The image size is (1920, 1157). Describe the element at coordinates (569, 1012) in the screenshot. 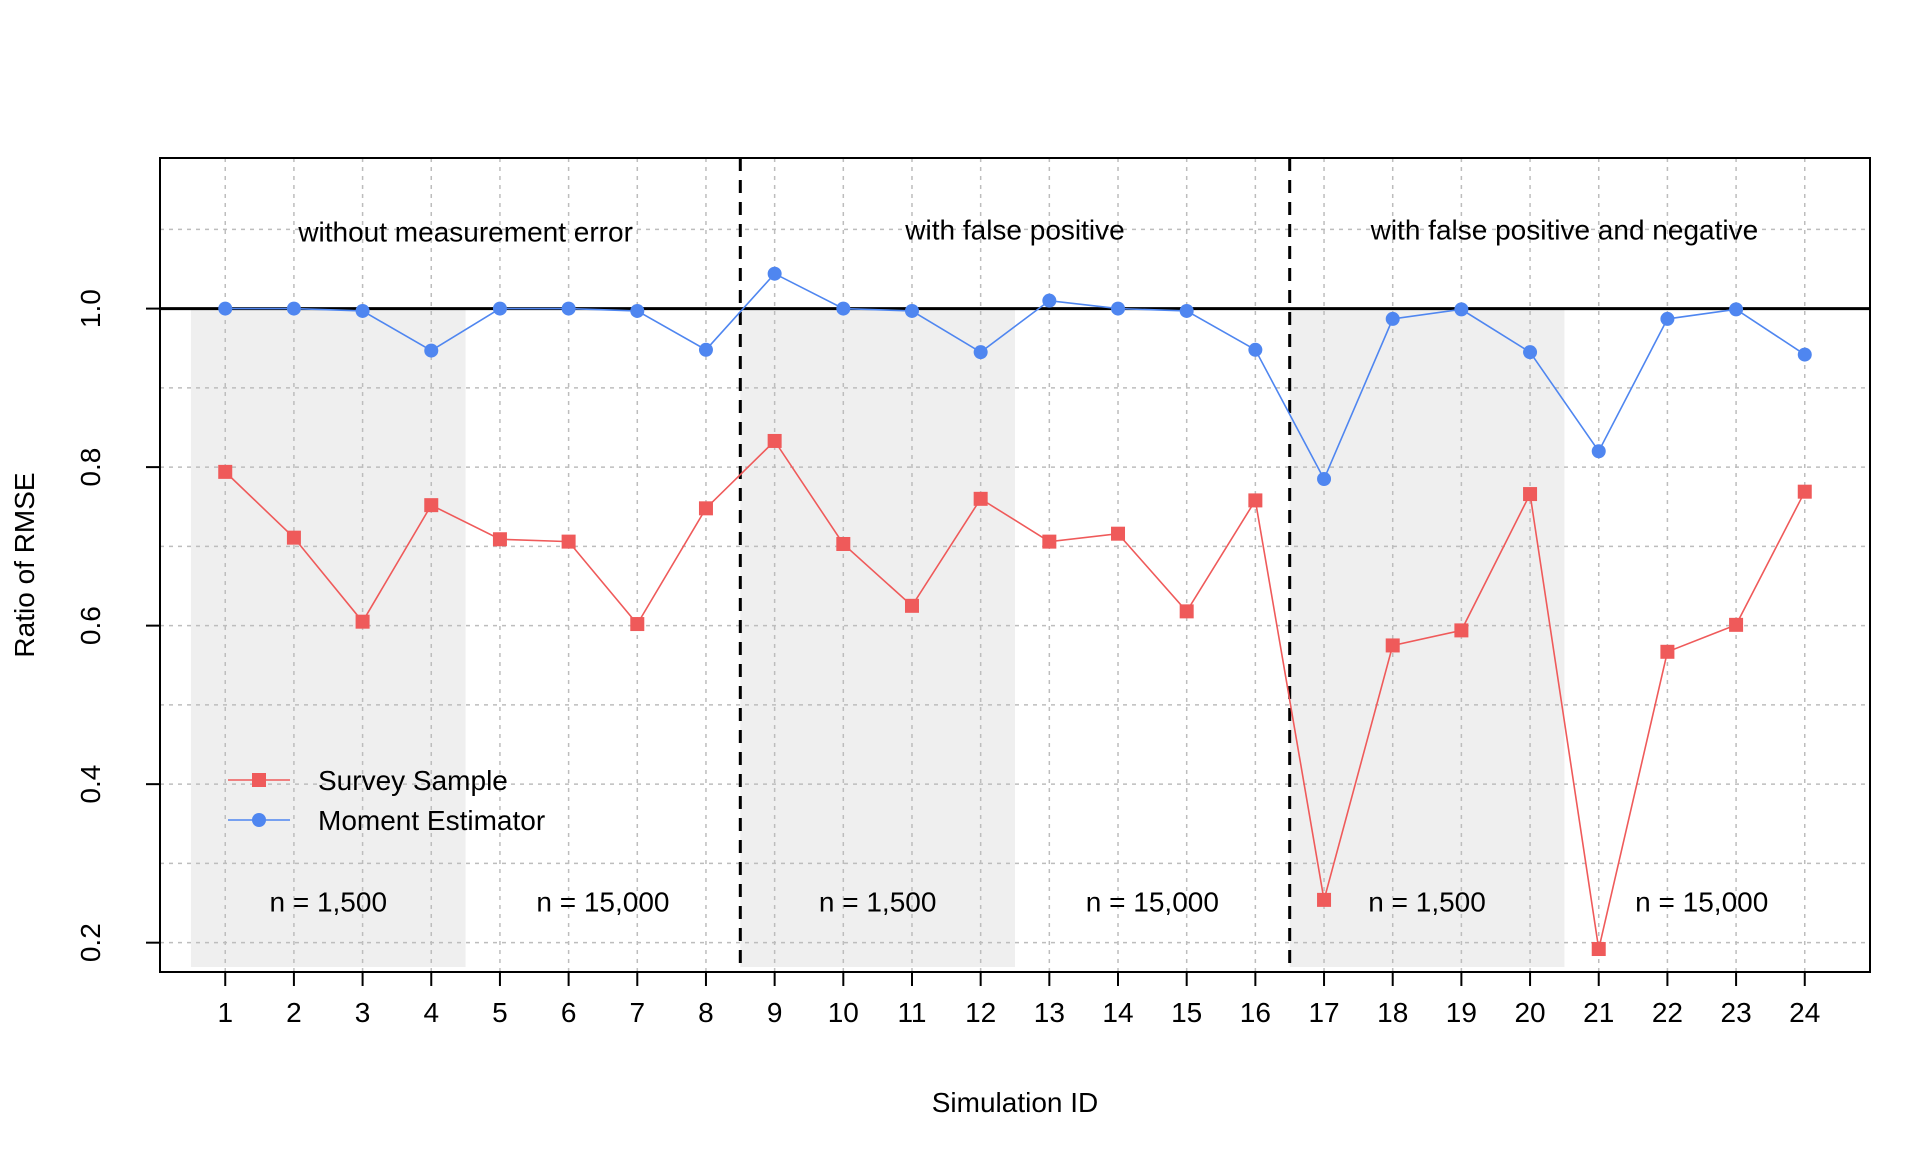

I see `x-tick-label-6: 6` at that location.